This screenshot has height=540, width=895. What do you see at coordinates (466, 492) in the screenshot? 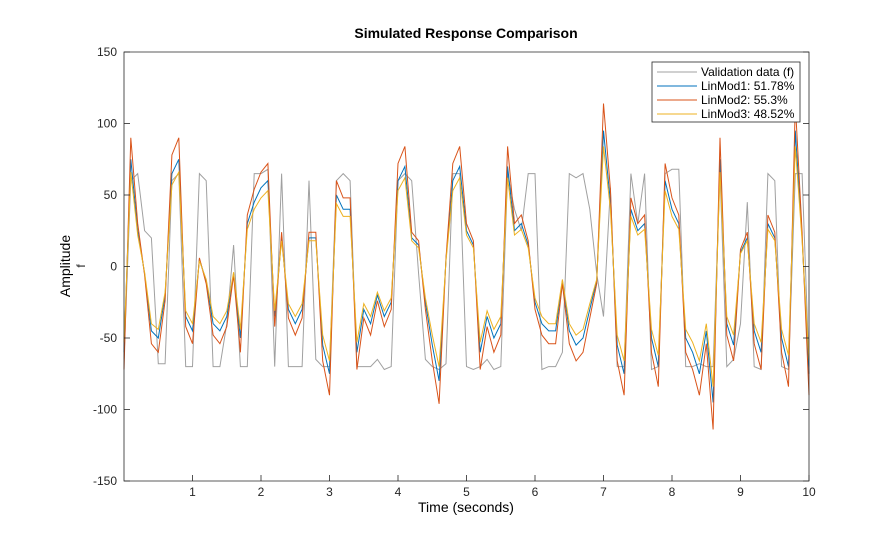
I see `x-tick-label: 5` at bounding box center [466, 492].